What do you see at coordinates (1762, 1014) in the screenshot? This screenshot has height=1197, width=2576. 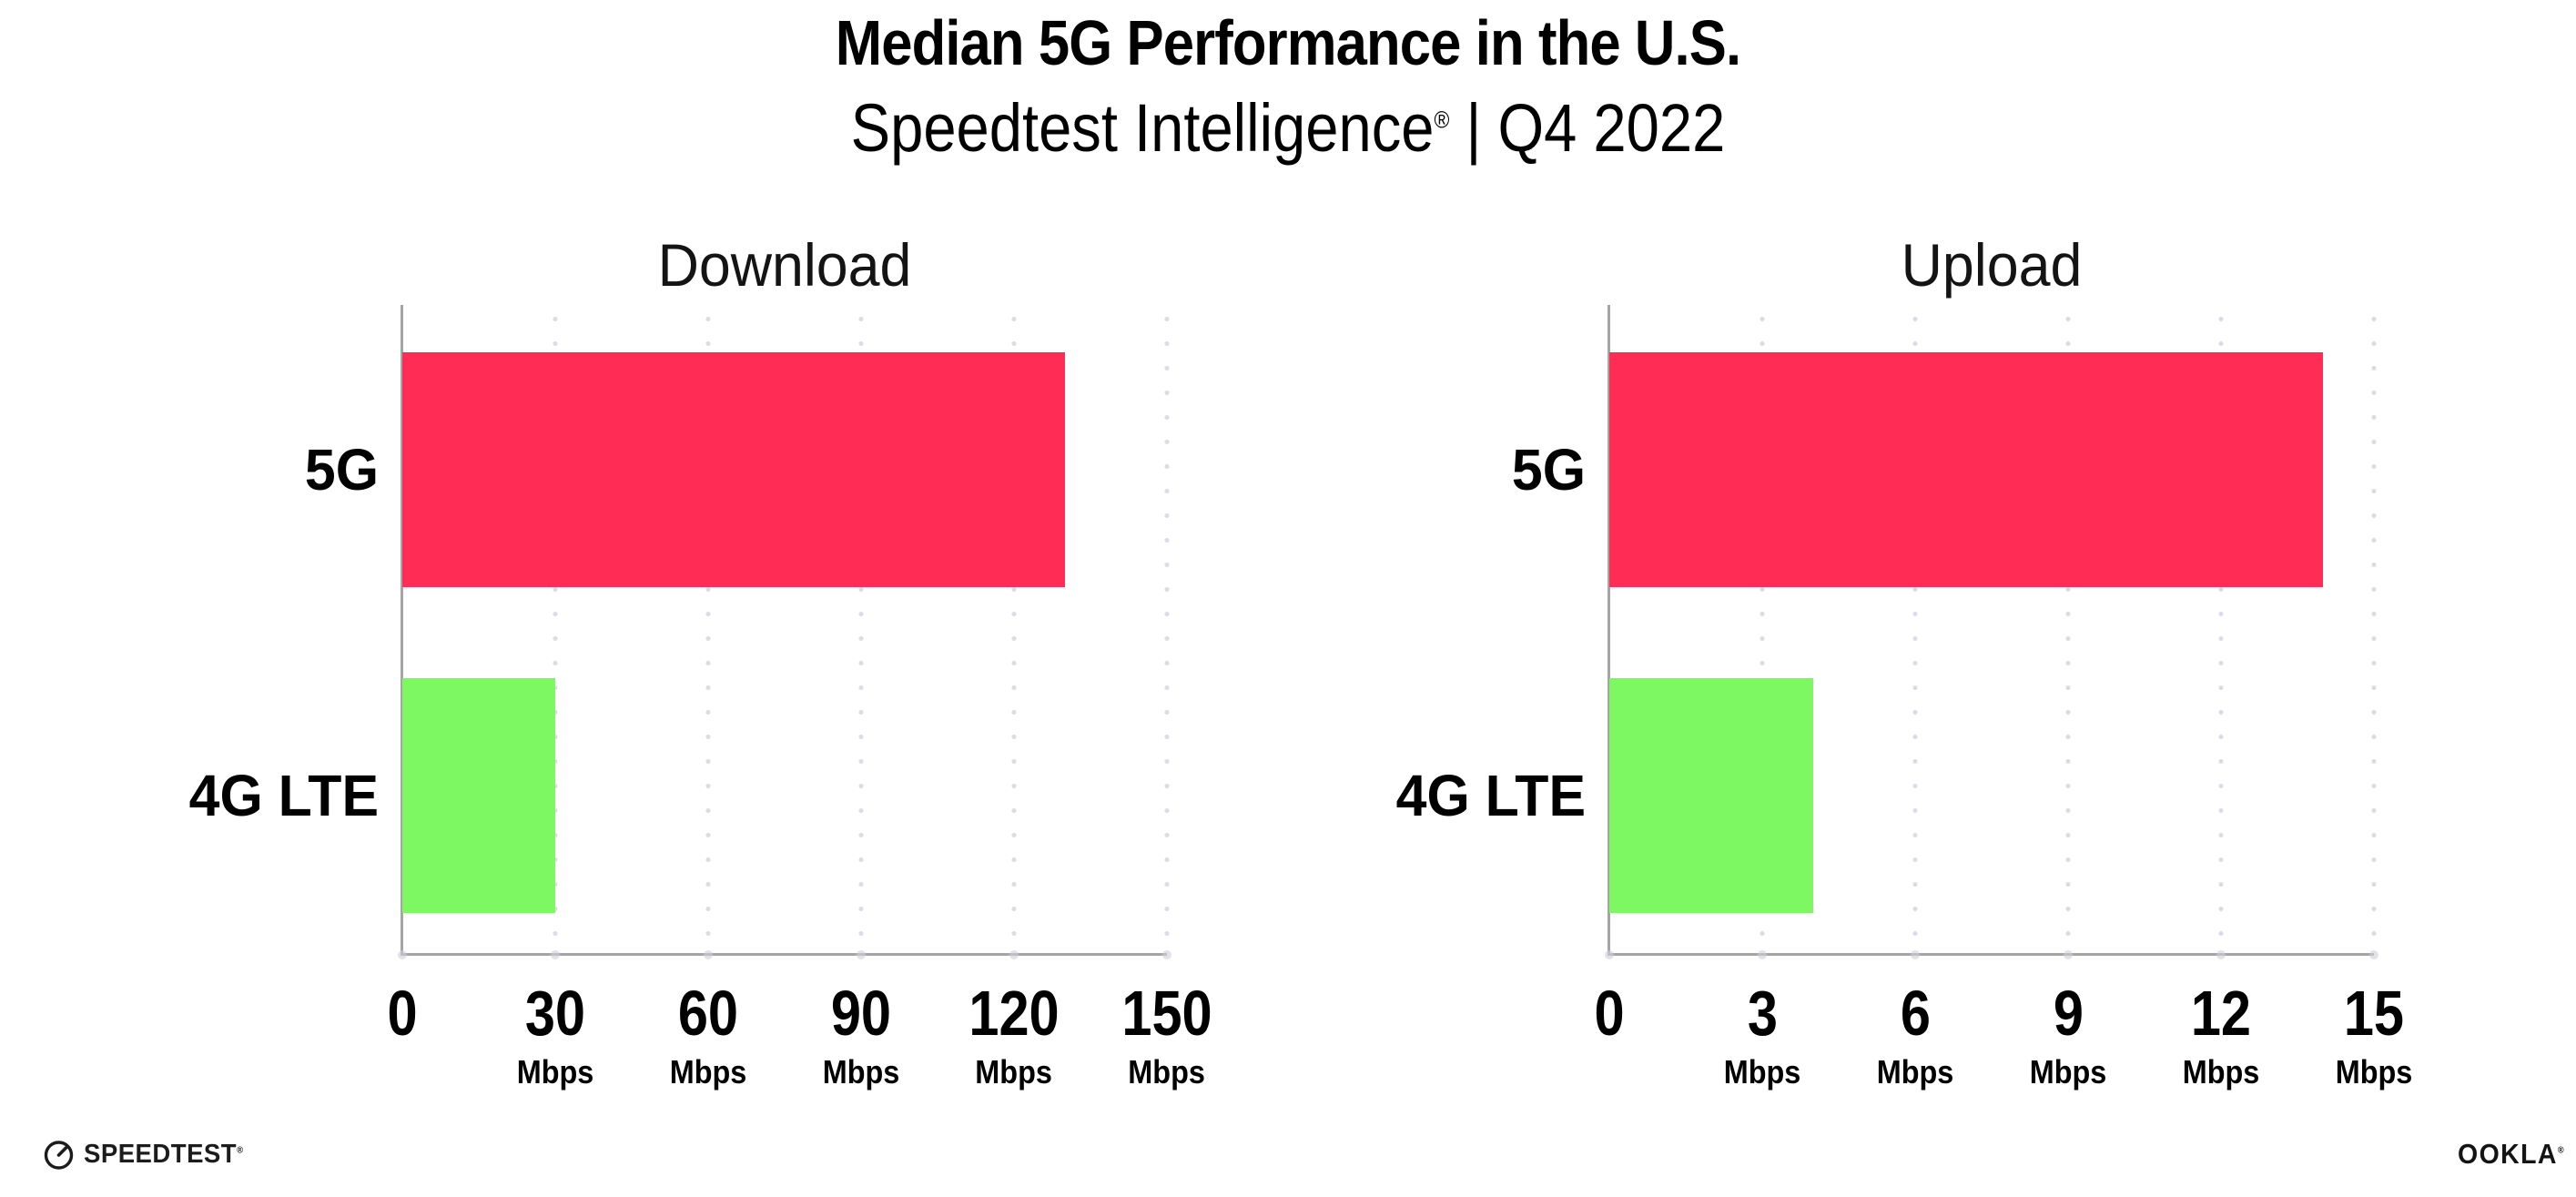 I see `x-tick-value: 3` at bounding box center [1762, 1014].